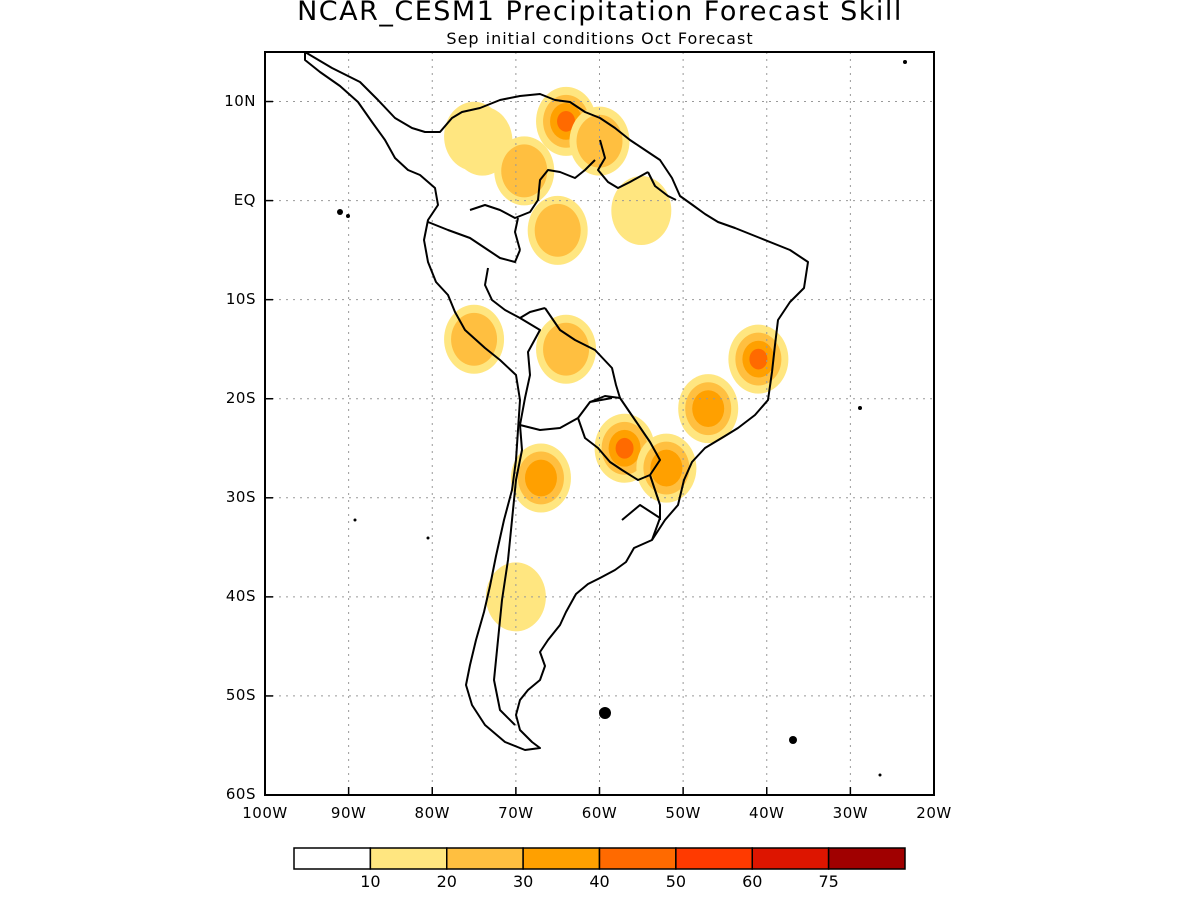  I want to click on longitude-label: 100W, so click(265, 813).